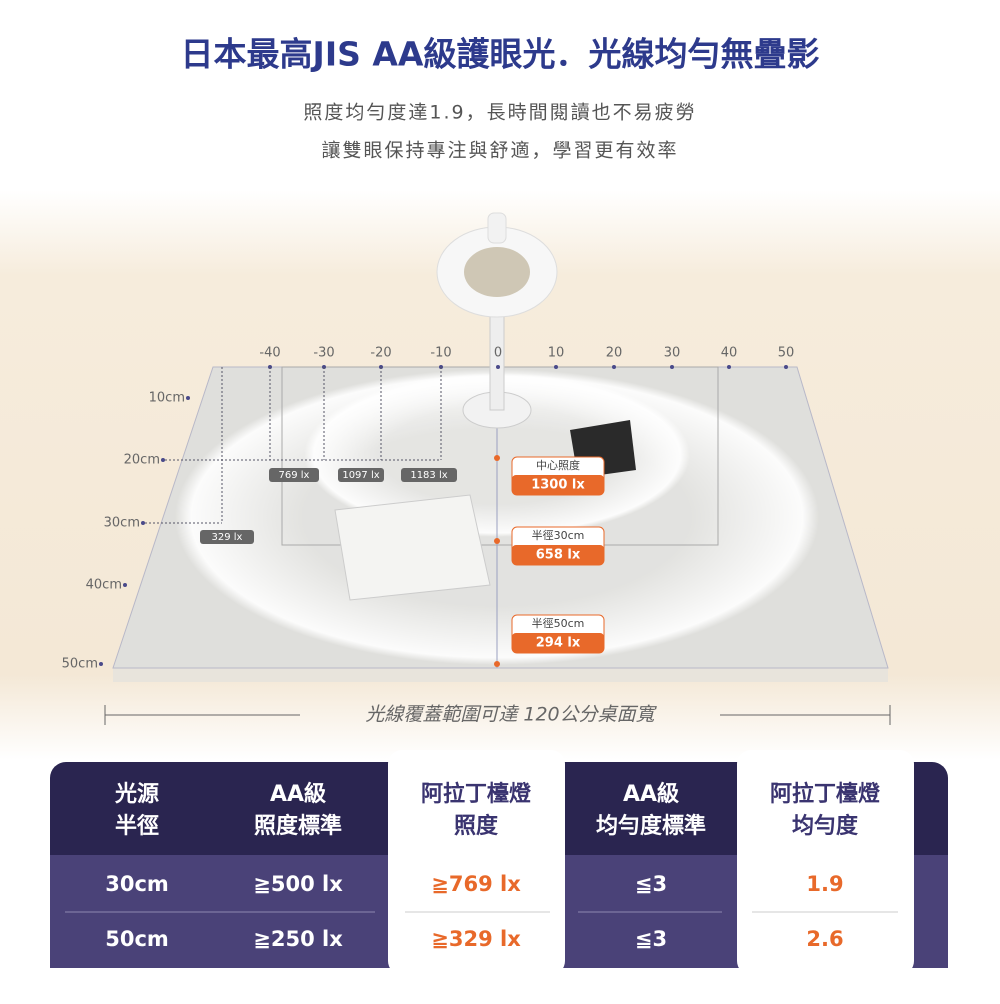  Describe the element at coordinates (137, 884) in the screenshot. I see `table-cell: 30cm` at that location.